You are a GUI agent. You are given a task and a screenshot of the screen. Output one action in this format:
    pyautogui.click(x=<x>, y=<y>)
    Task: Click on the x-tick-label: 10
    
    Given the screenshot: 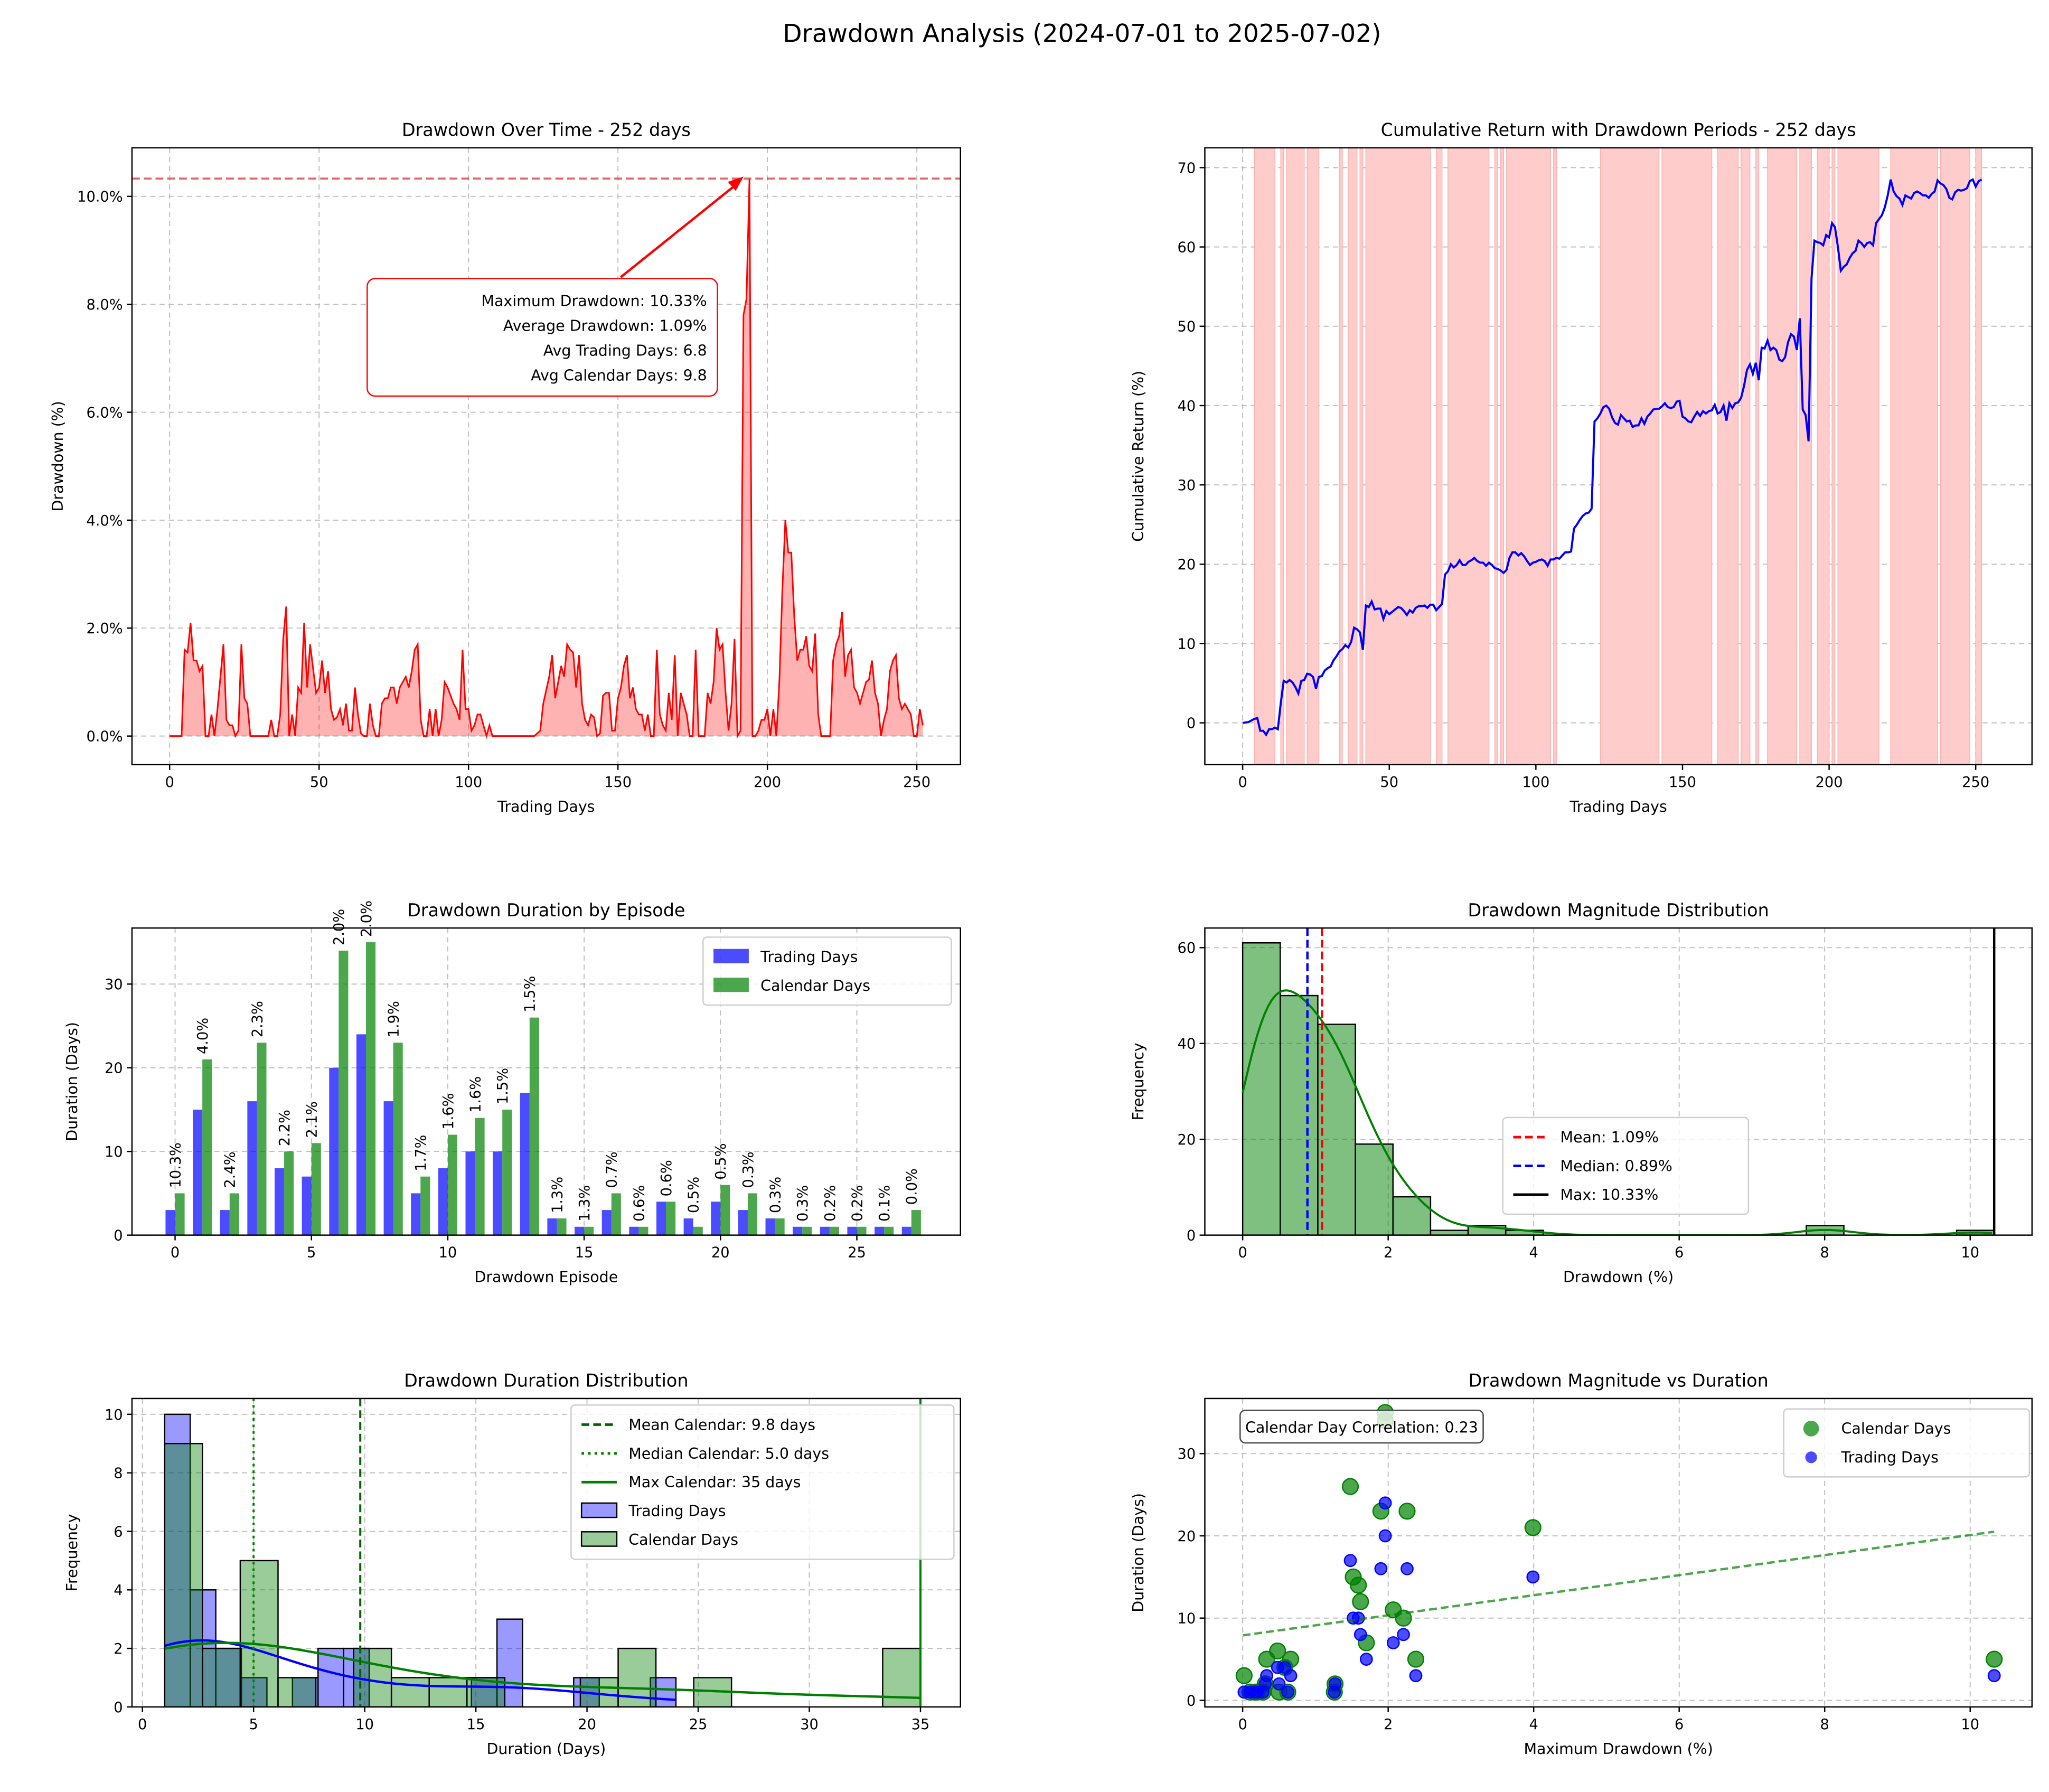 What is the action you would take?
    pyautogui.click(x=364, y=1724)
    